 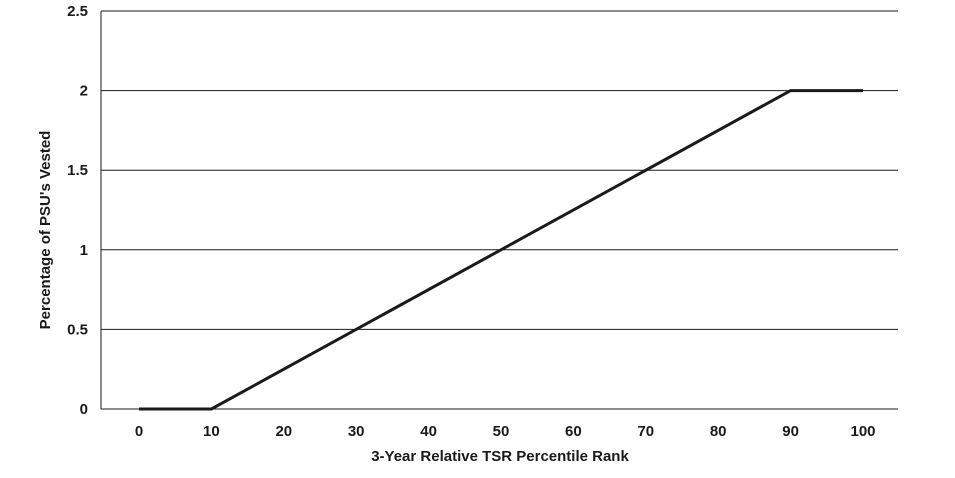 I want to click on y-tick-label: 2.5, so click(x=77, y=11).